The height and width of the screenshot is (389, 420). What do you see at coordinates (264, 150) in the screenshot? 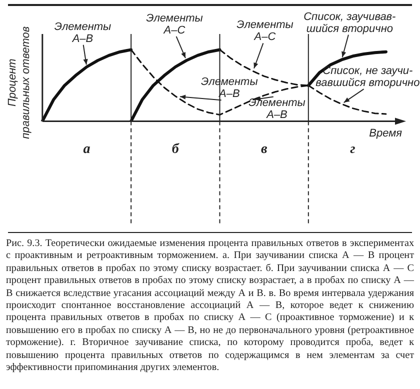
I see `x-tick-label: в` at bounding box center [264, 150].